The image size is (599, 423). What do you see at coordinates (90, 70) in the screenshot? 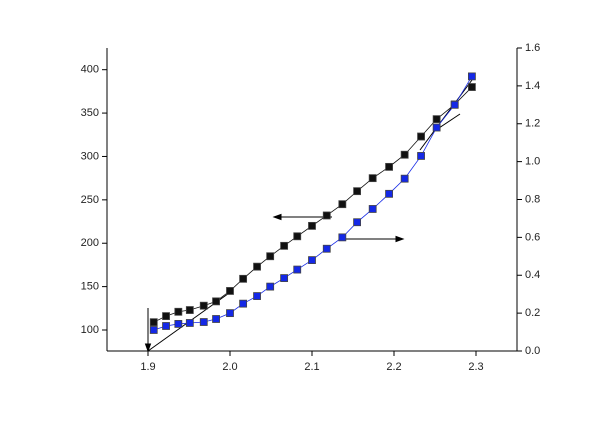
I see `y-tick-label: 400` at bounding box center [90, 70].